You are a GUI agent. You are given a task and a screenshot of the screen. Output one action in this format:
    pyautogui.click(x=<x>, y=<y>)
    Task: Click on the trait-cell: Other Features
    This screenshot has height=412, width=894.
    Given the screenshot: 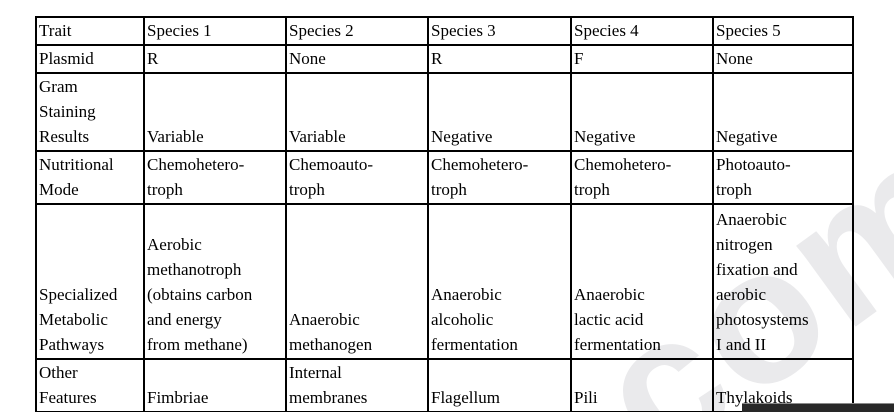 What is the action you would take?
    pyautogui.click(x=90, y=385)
    